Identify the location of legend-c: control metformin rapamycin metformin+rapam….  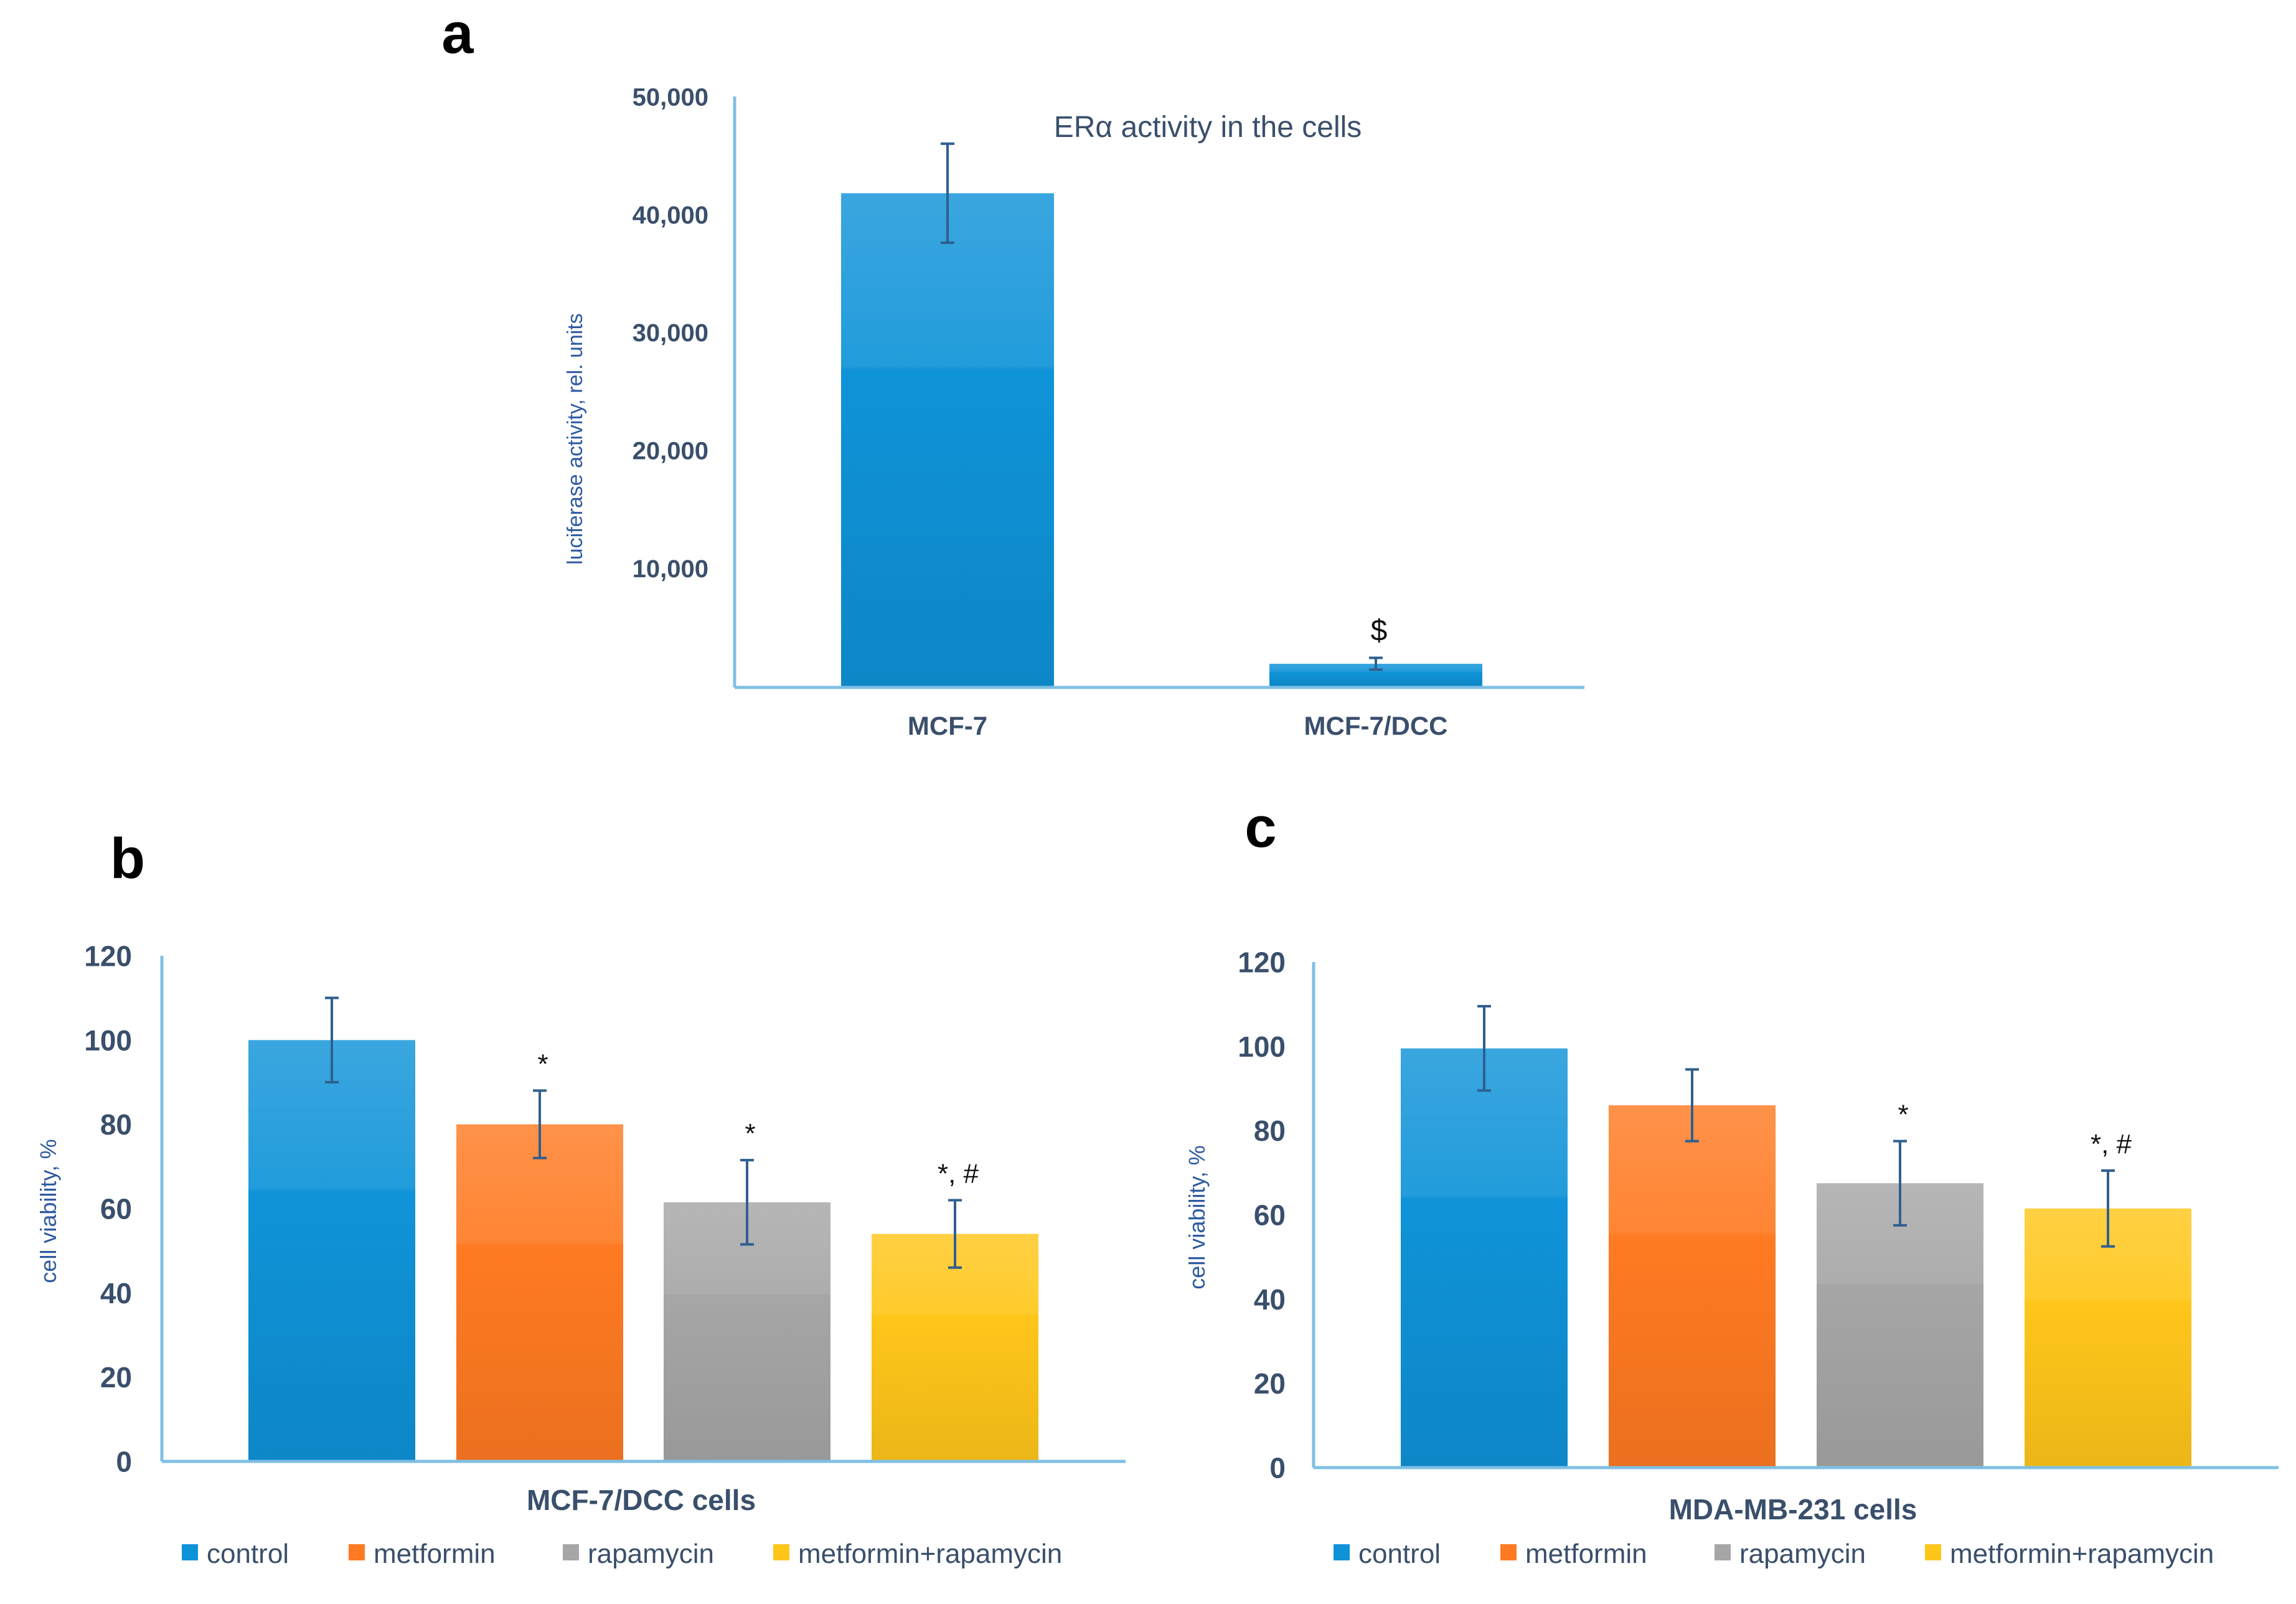
(1774, 1554).